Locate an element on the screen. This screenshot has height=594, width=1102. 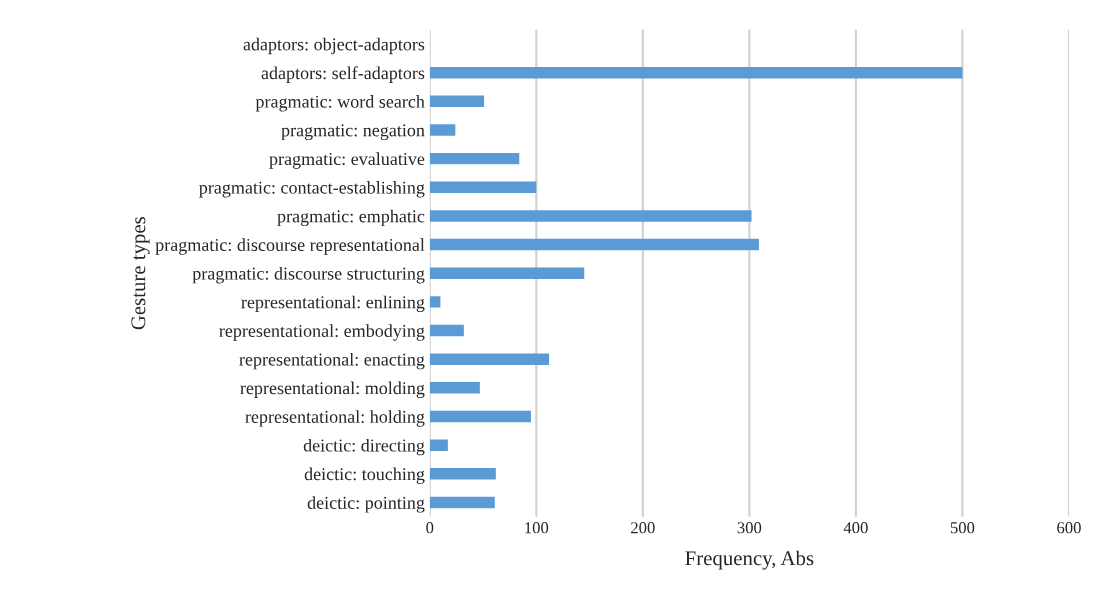
x-tick-label: 300 is located at coordinates (749, 528).